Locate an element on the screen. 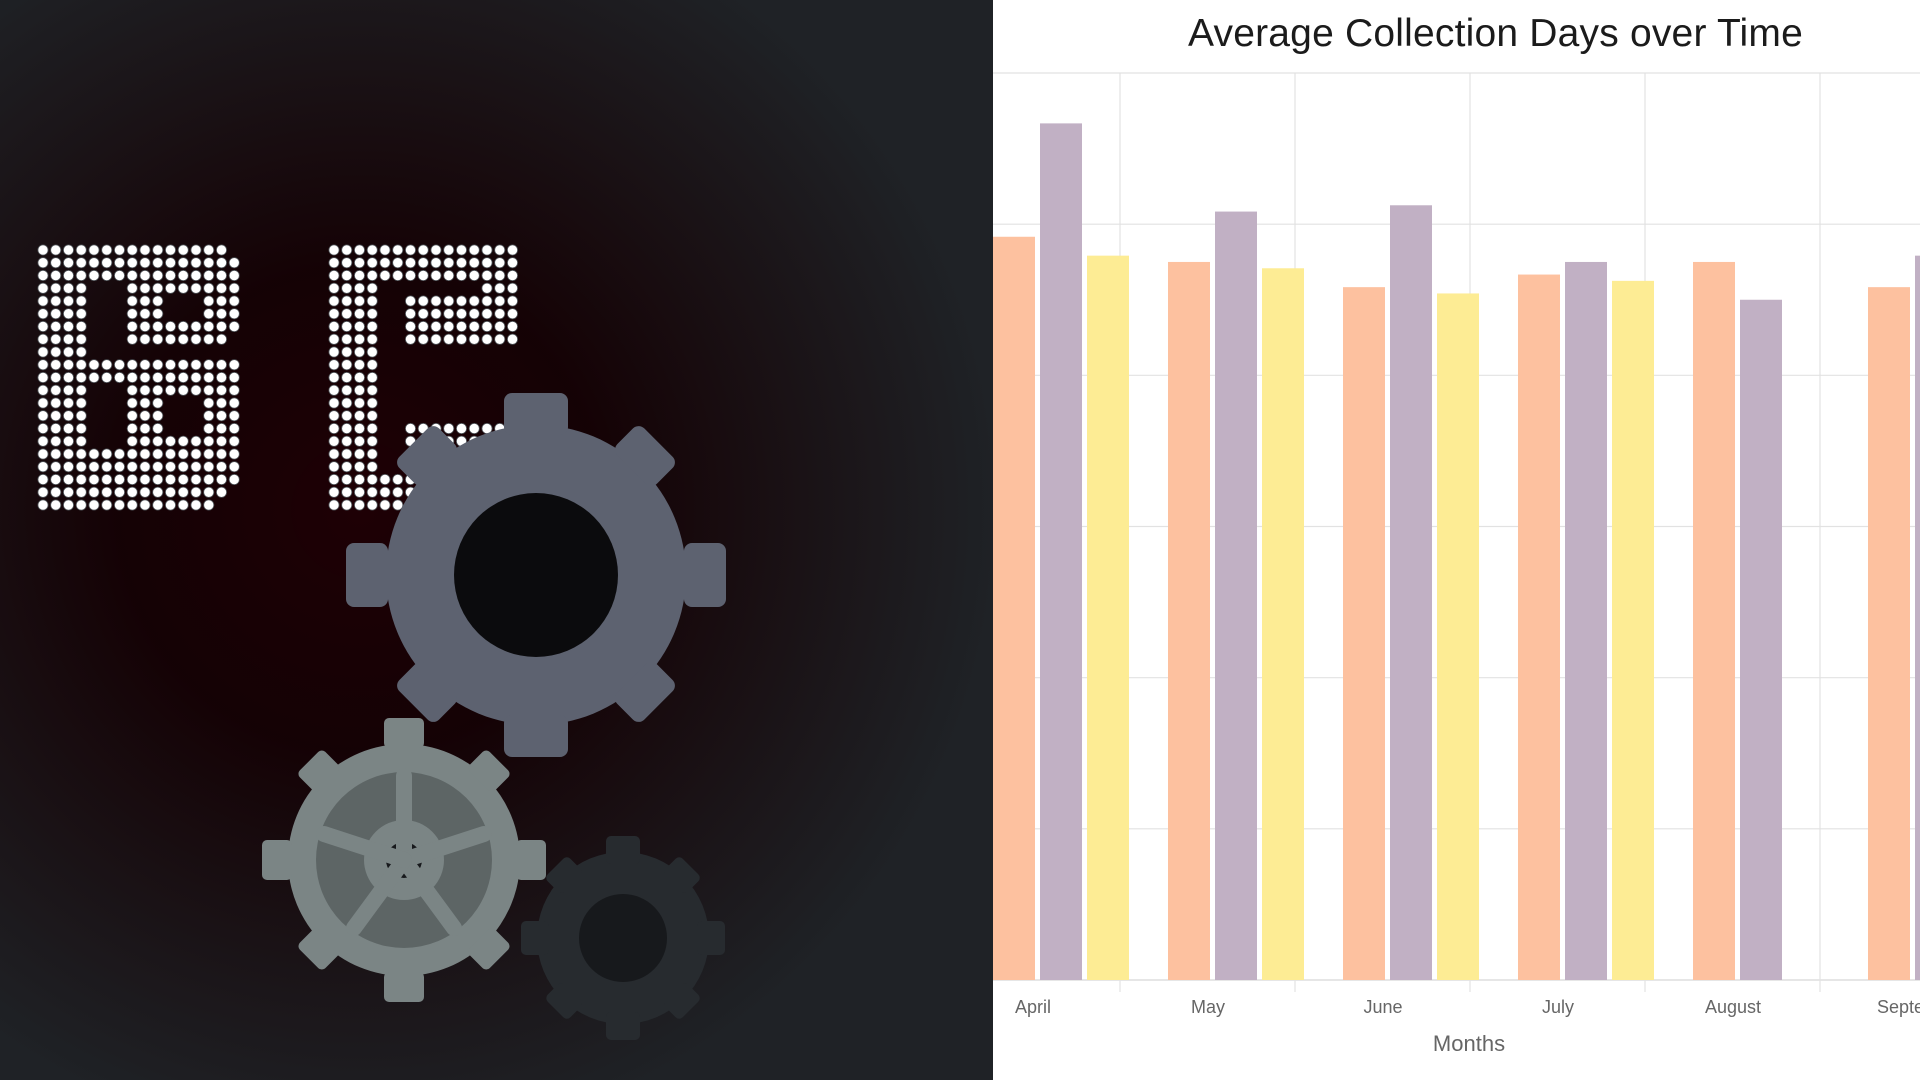  small-gear-icon is located at coordinates (623, 938).